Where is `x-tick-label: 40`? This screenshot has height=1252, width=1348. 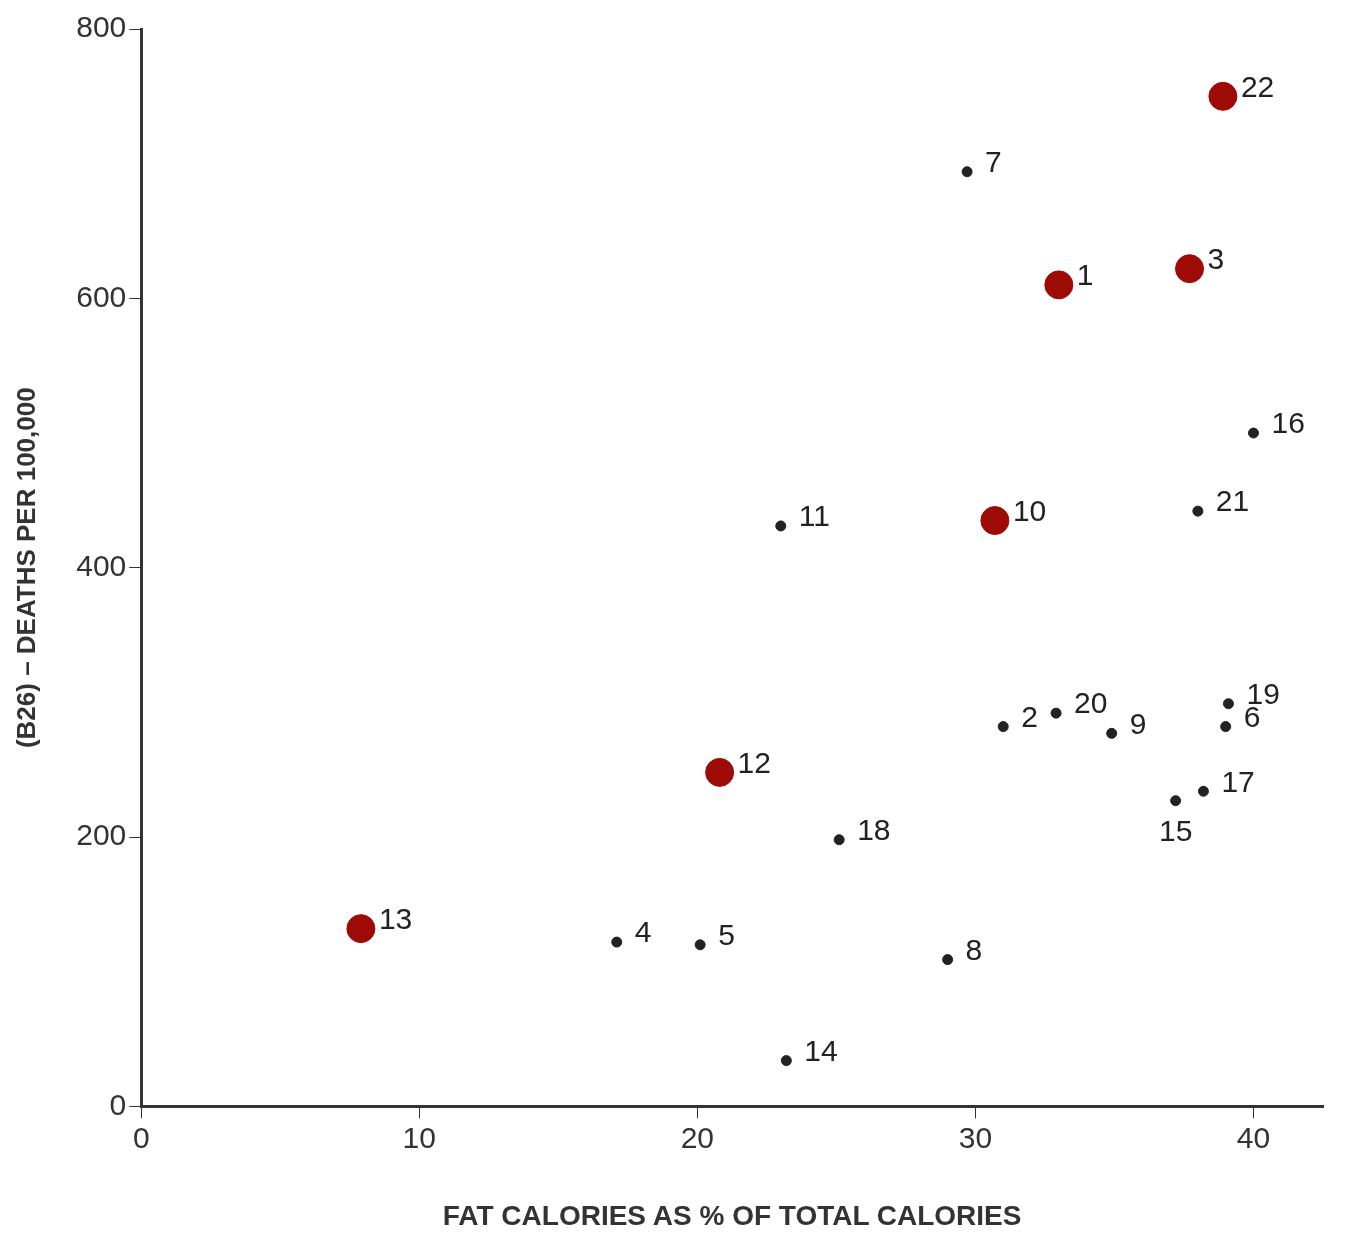 x-tick-label: 40 is located at coordinates (1253, 1137).